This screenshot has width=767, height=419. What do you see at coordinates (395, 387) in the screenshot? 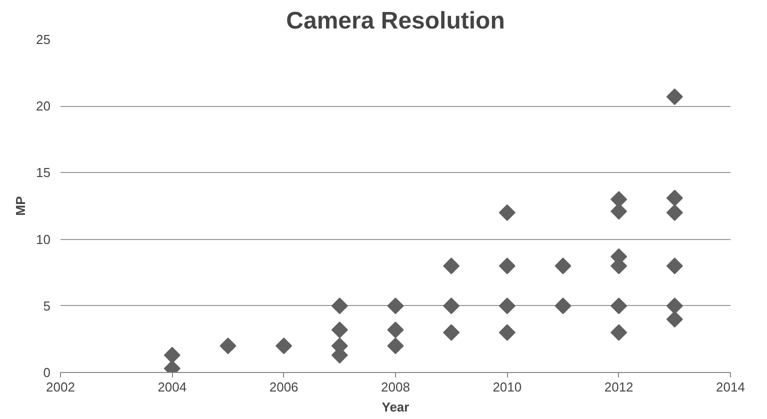
I see `x-tick-label: 2008` at bounding box center [395, 387].